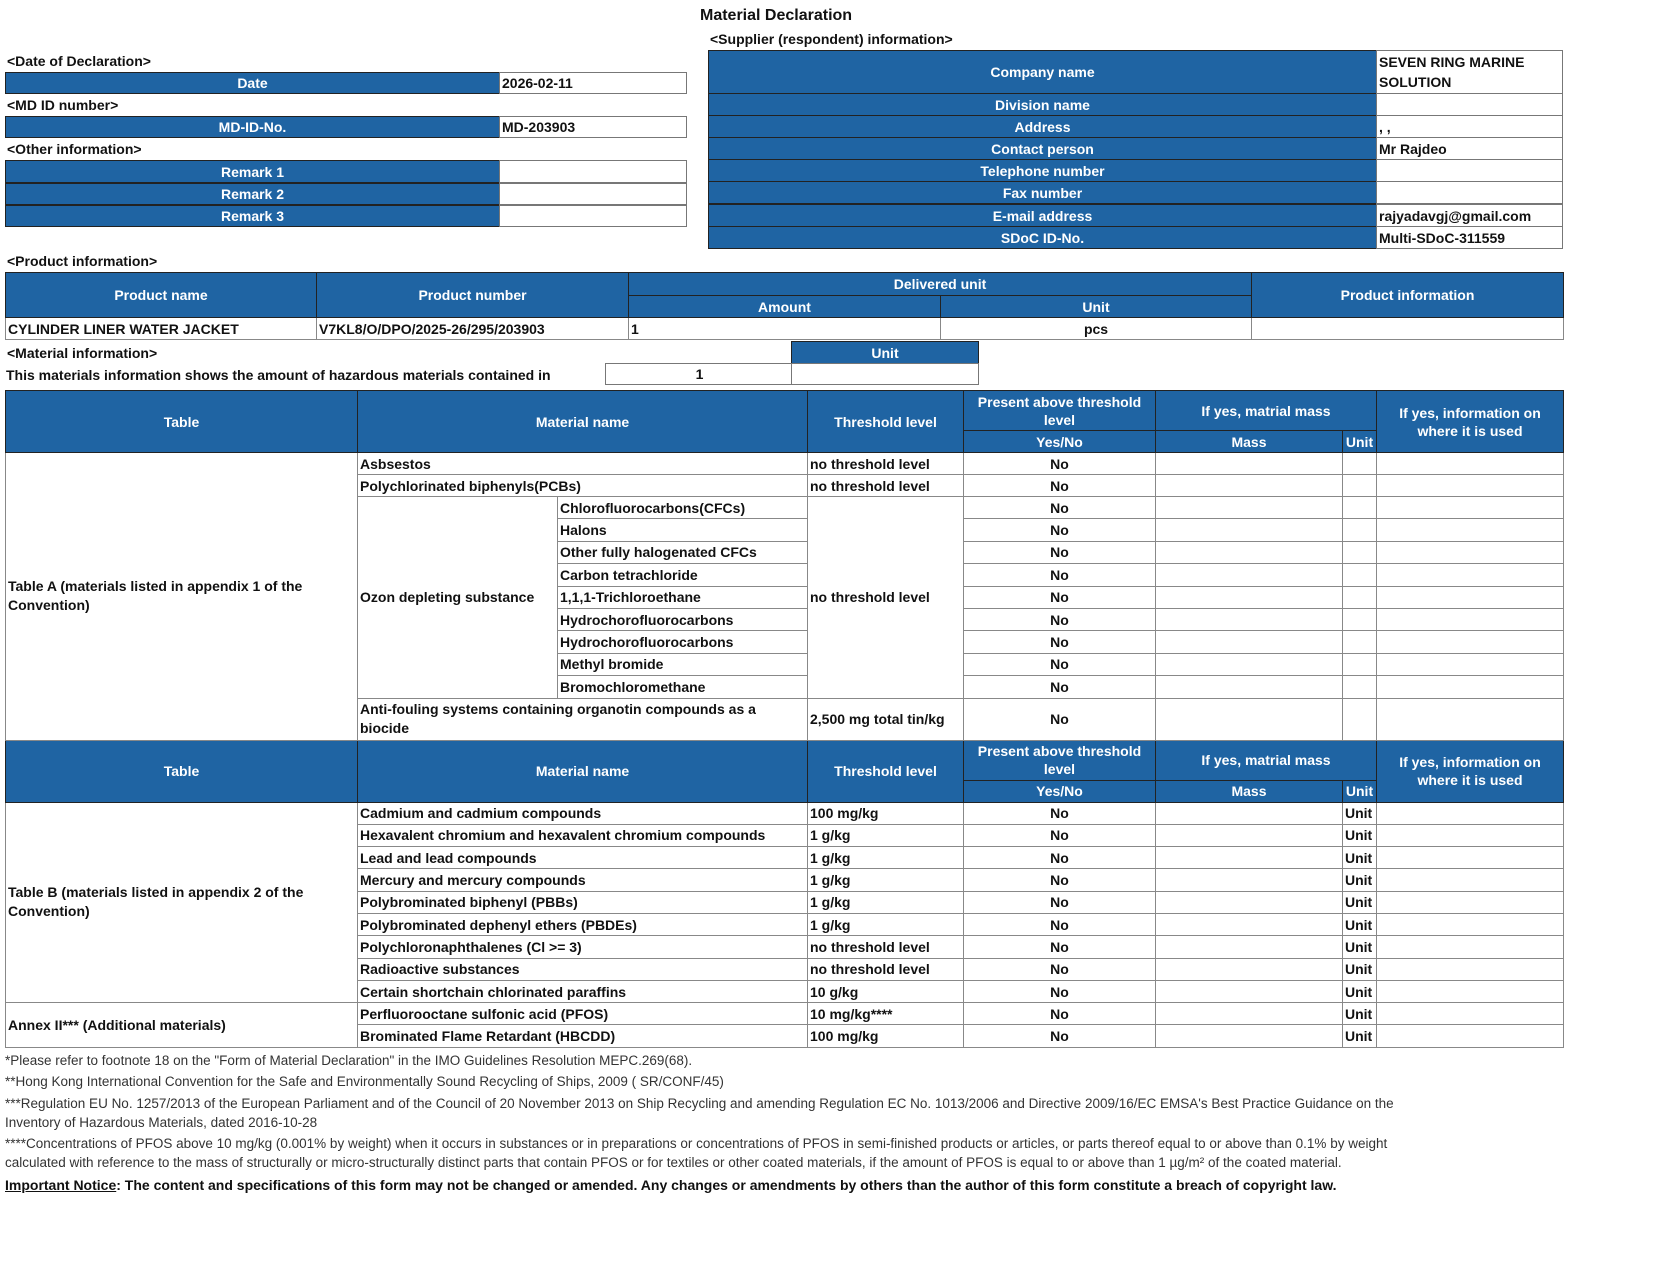  I want to click on remark-1-field, so click(593, 171).